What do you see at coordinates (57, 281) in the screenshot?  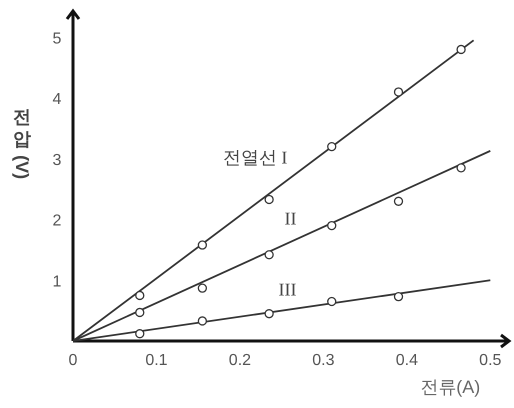 I see `y-tick-label: 1` at bounding box center [57, 281].